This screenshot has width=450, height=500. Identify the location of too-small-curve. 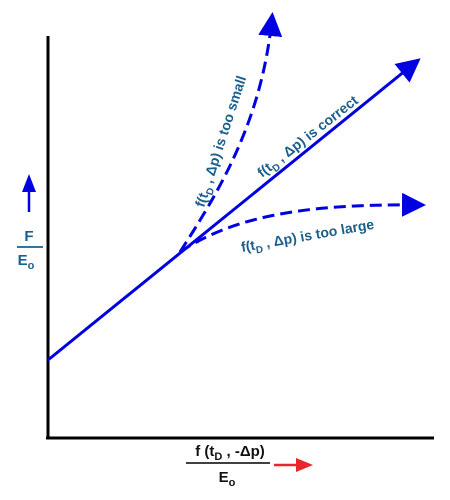
(230, 132).